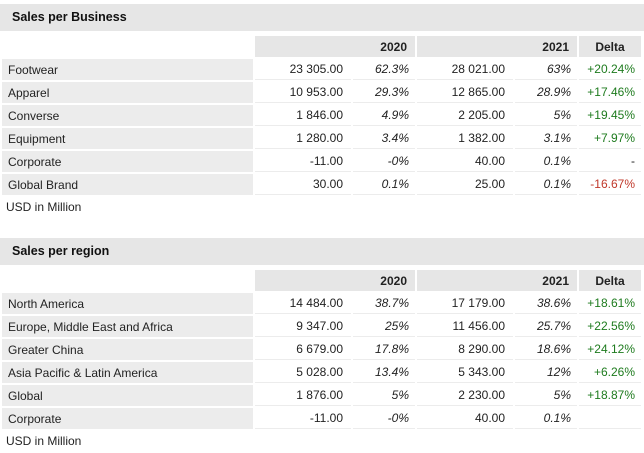  I want to click on value-2020: 1 846.00, so click(303, 115).